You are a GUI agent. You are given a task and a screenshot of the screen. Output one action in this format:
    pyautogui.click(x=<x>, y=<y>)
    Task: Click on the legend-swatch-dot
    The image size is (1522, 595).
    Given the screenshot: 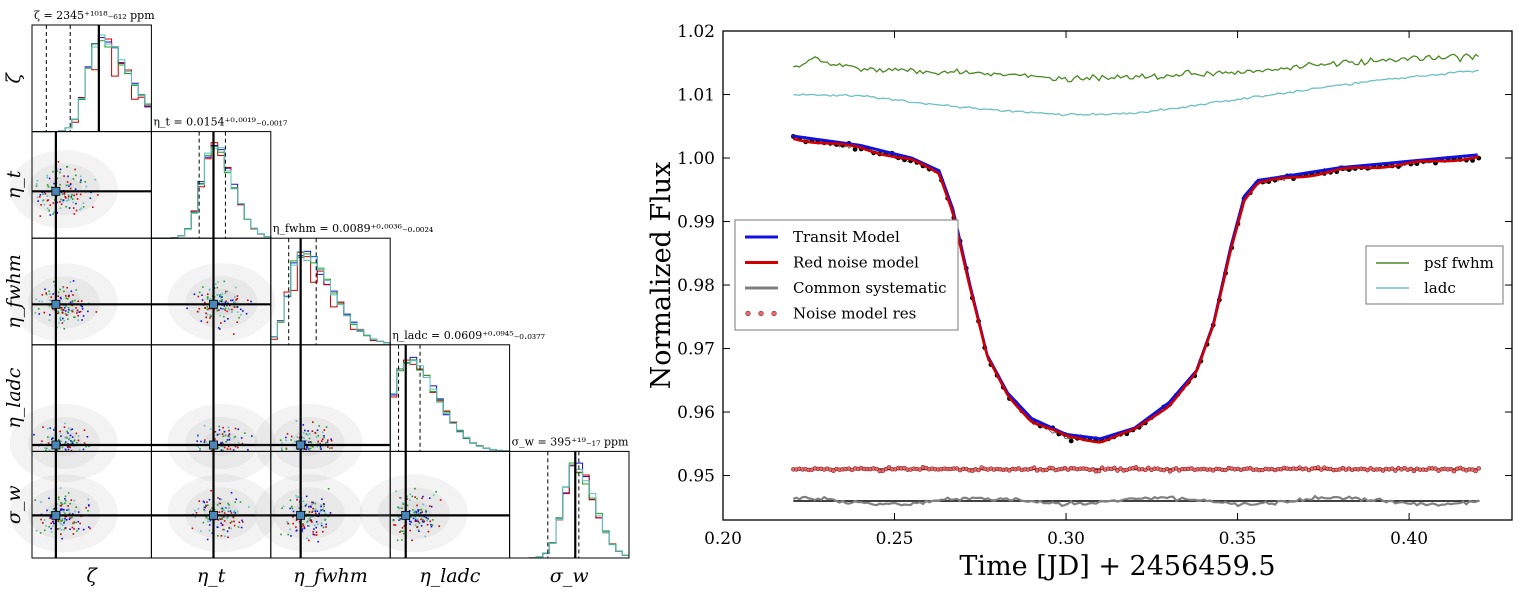 What is the action you would take?
    pyautogui.click(x=761, y=313)
    